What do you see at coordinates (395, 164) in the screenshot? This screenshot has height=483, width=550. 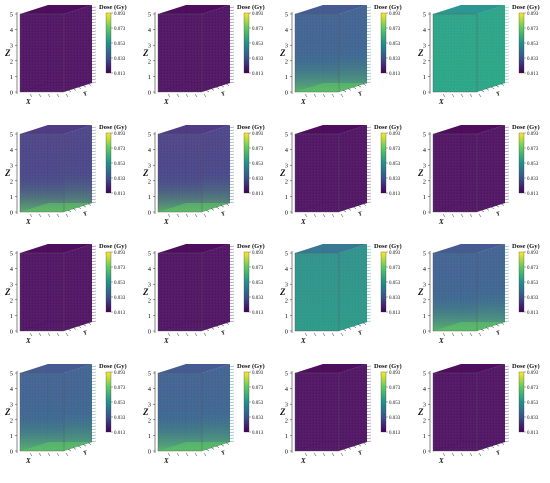 I see `colorbar-tick-label: 0.053` at bounding box center [395, 164].